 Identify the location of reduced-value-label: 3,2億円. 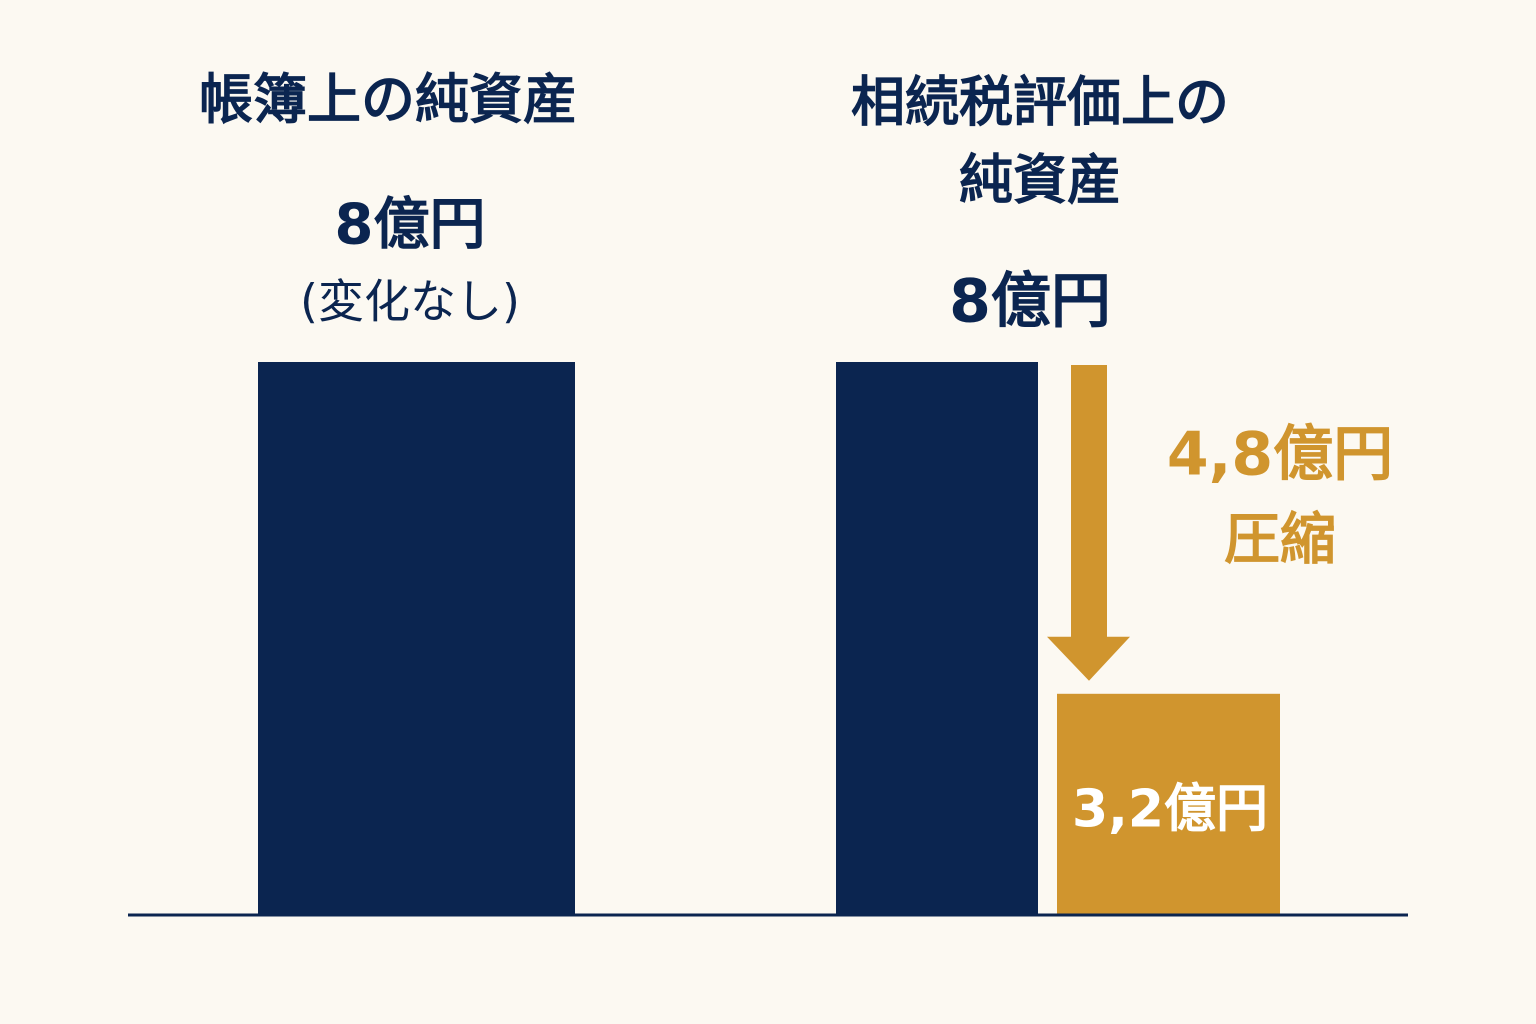
(1170, 809).